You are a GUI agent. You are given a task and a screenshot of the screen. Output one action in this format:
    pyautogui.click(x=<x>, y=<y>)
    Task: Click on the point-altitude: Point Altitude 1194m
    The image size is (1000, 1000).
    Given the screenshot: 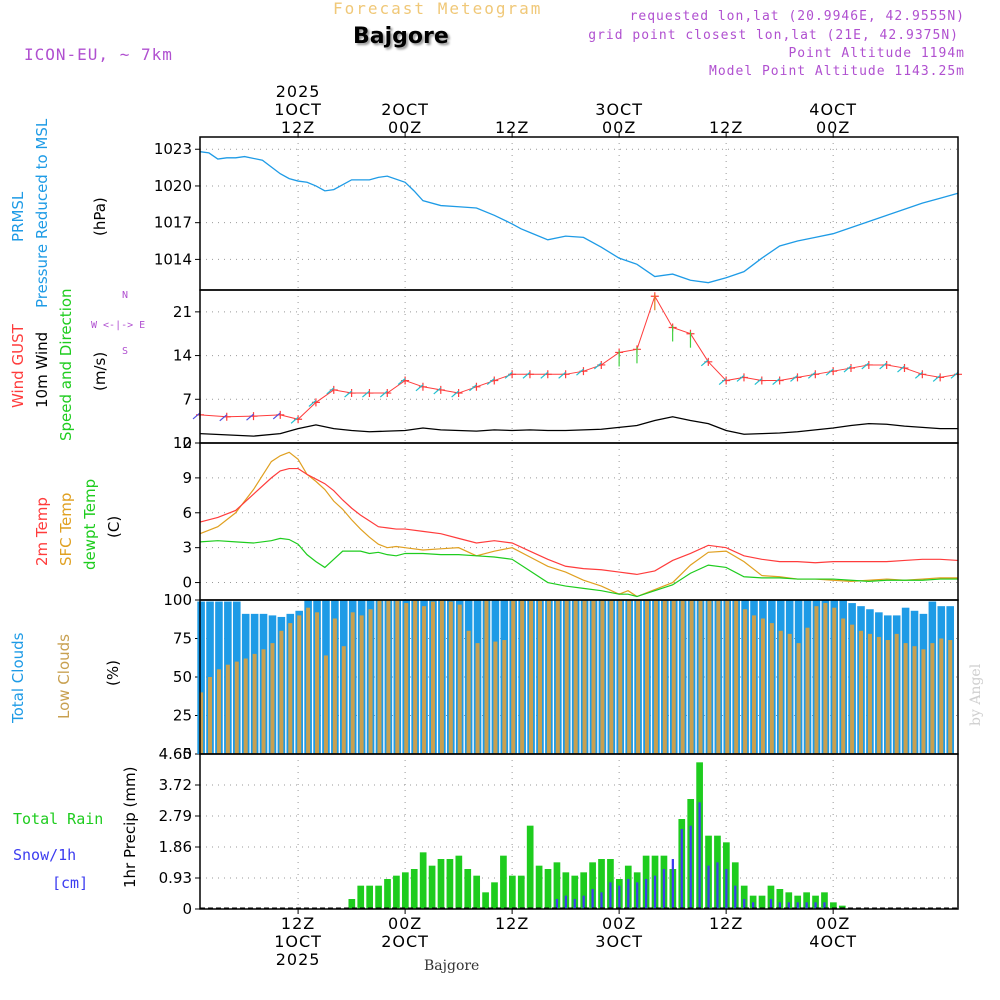 What is the action you would take?
    pyautogui.click(x=876, y=53)
    